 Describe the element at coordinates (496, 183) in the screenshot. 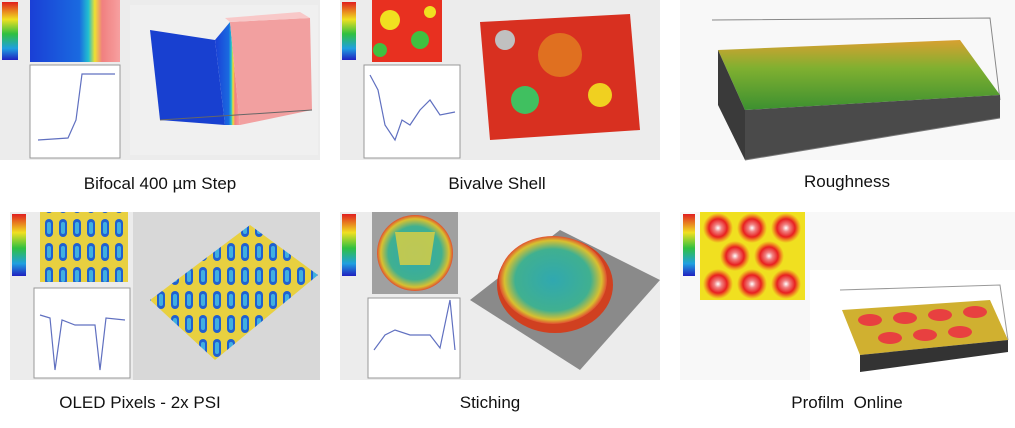

I see `caption: Bivalve Shell` at that location.